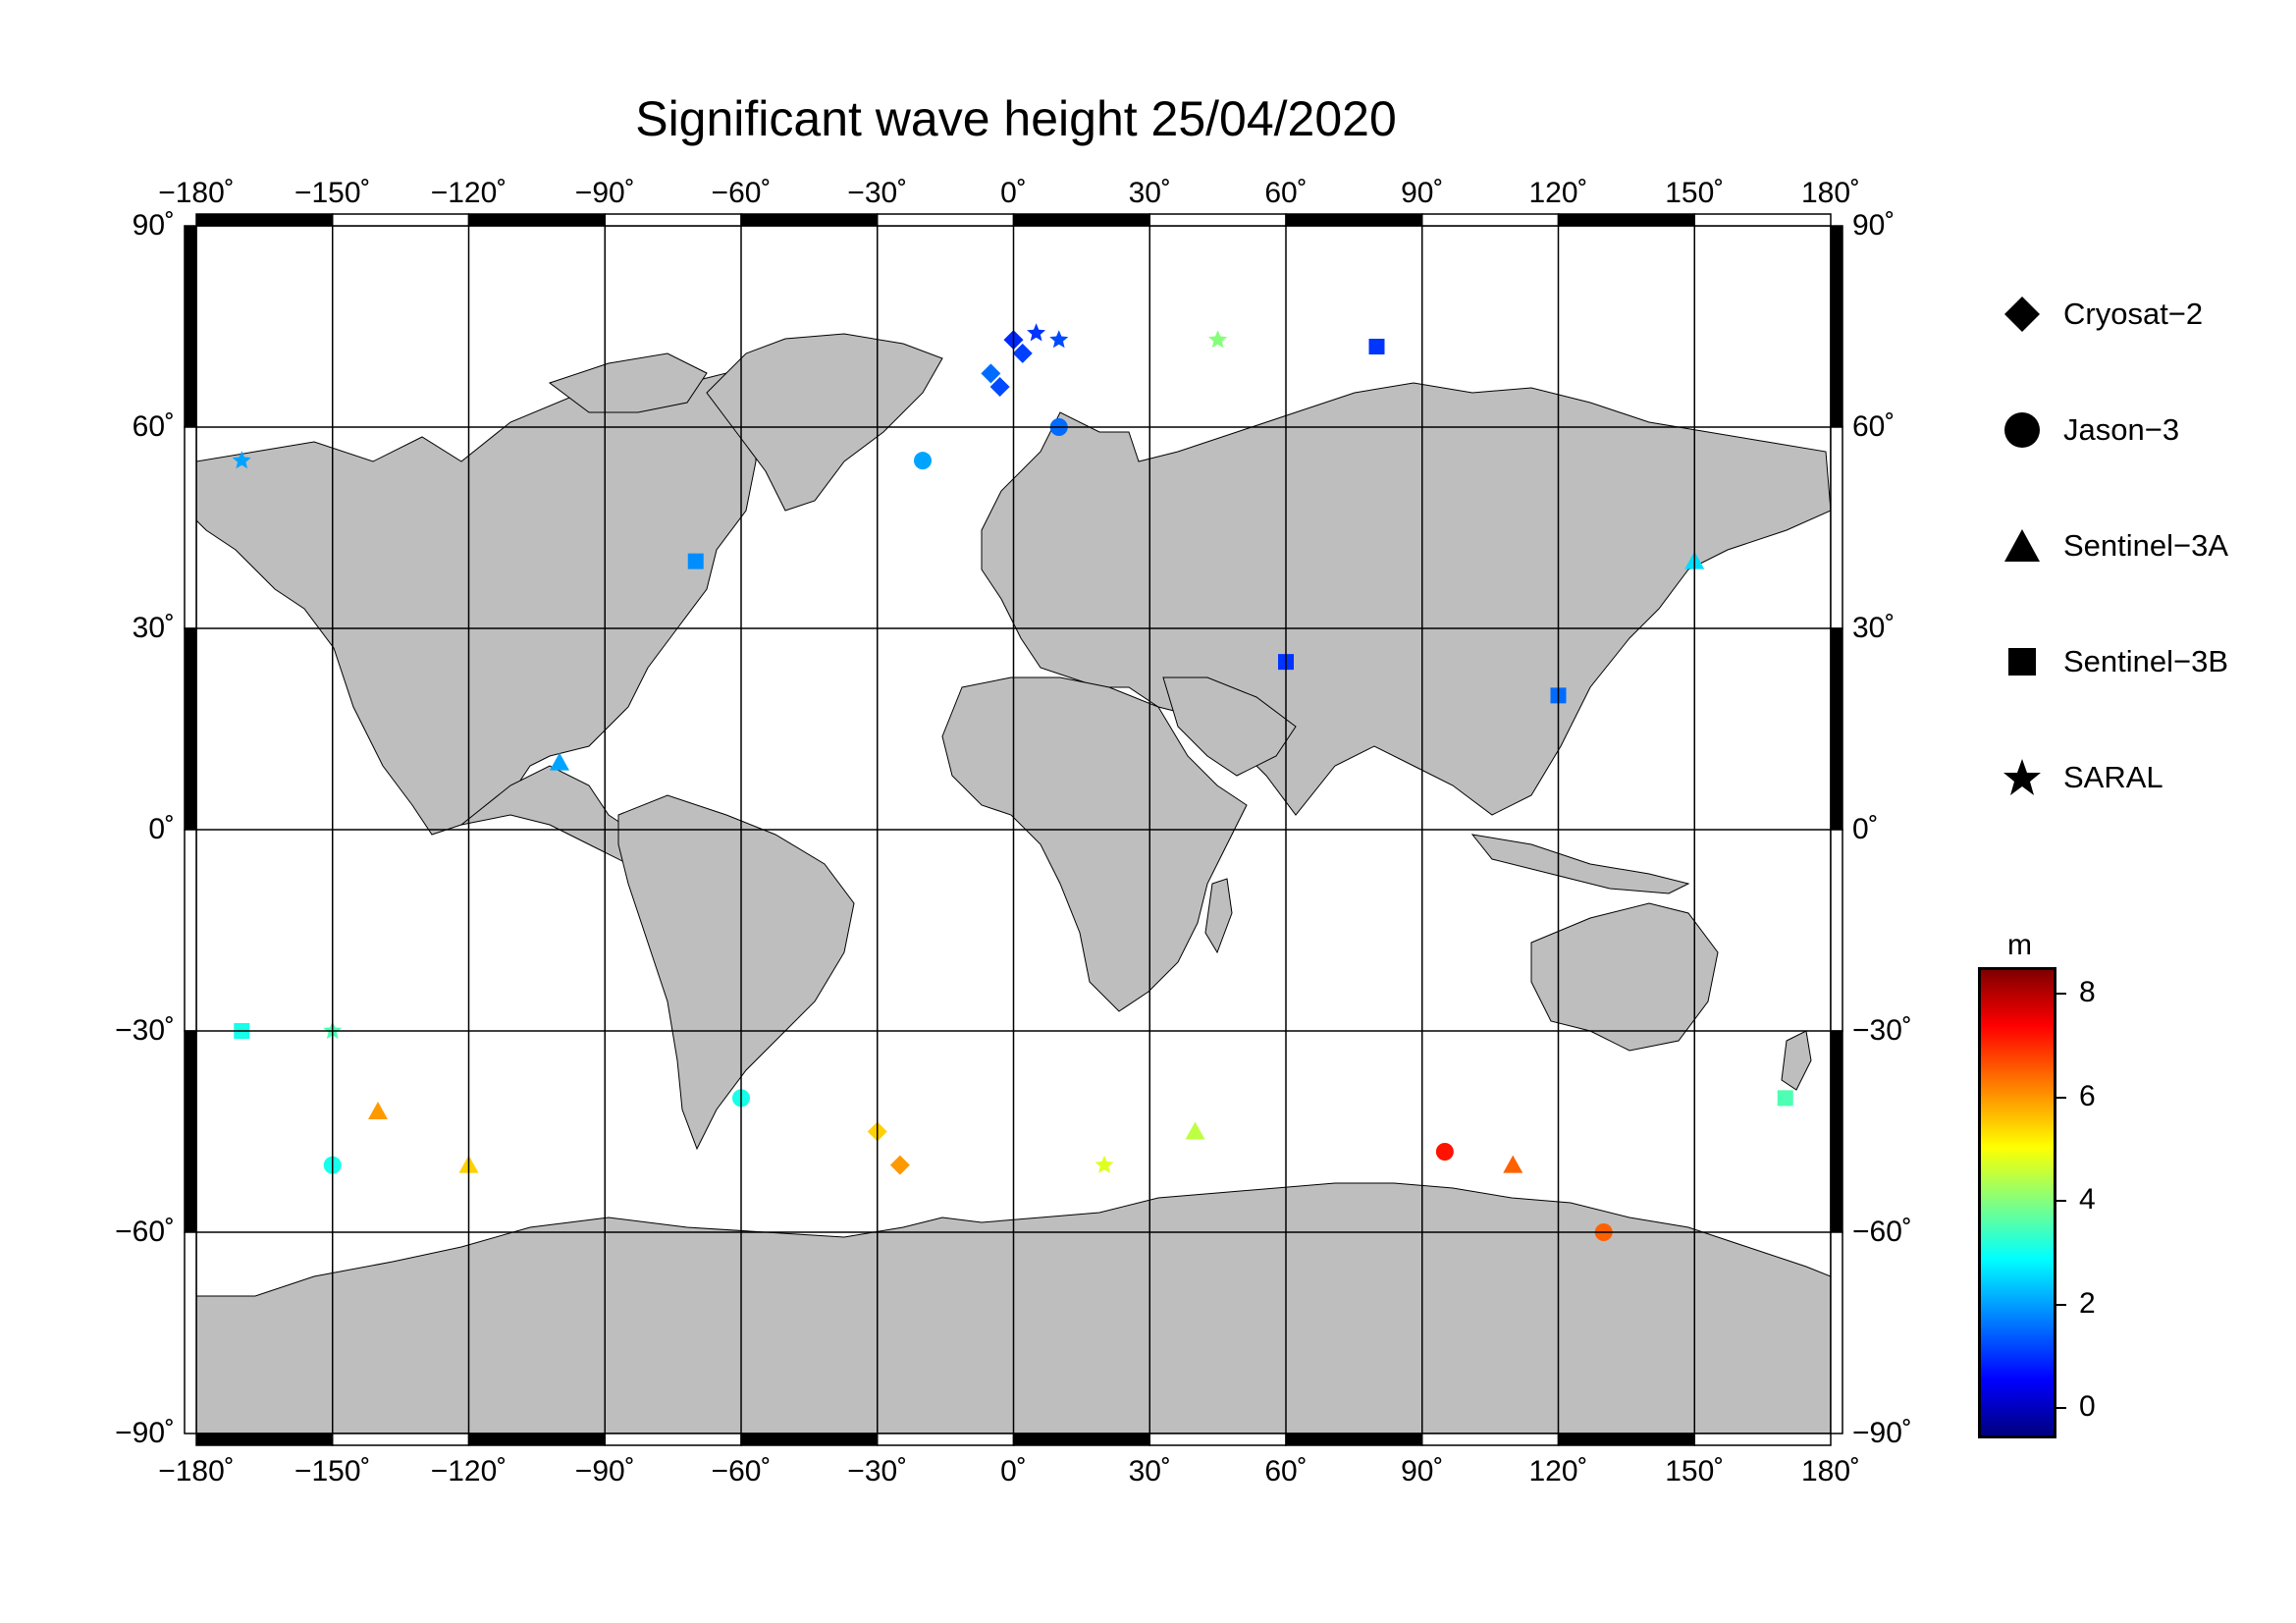  I want to click on lon-tick-label-top: 150˚, so click(1695, 193).